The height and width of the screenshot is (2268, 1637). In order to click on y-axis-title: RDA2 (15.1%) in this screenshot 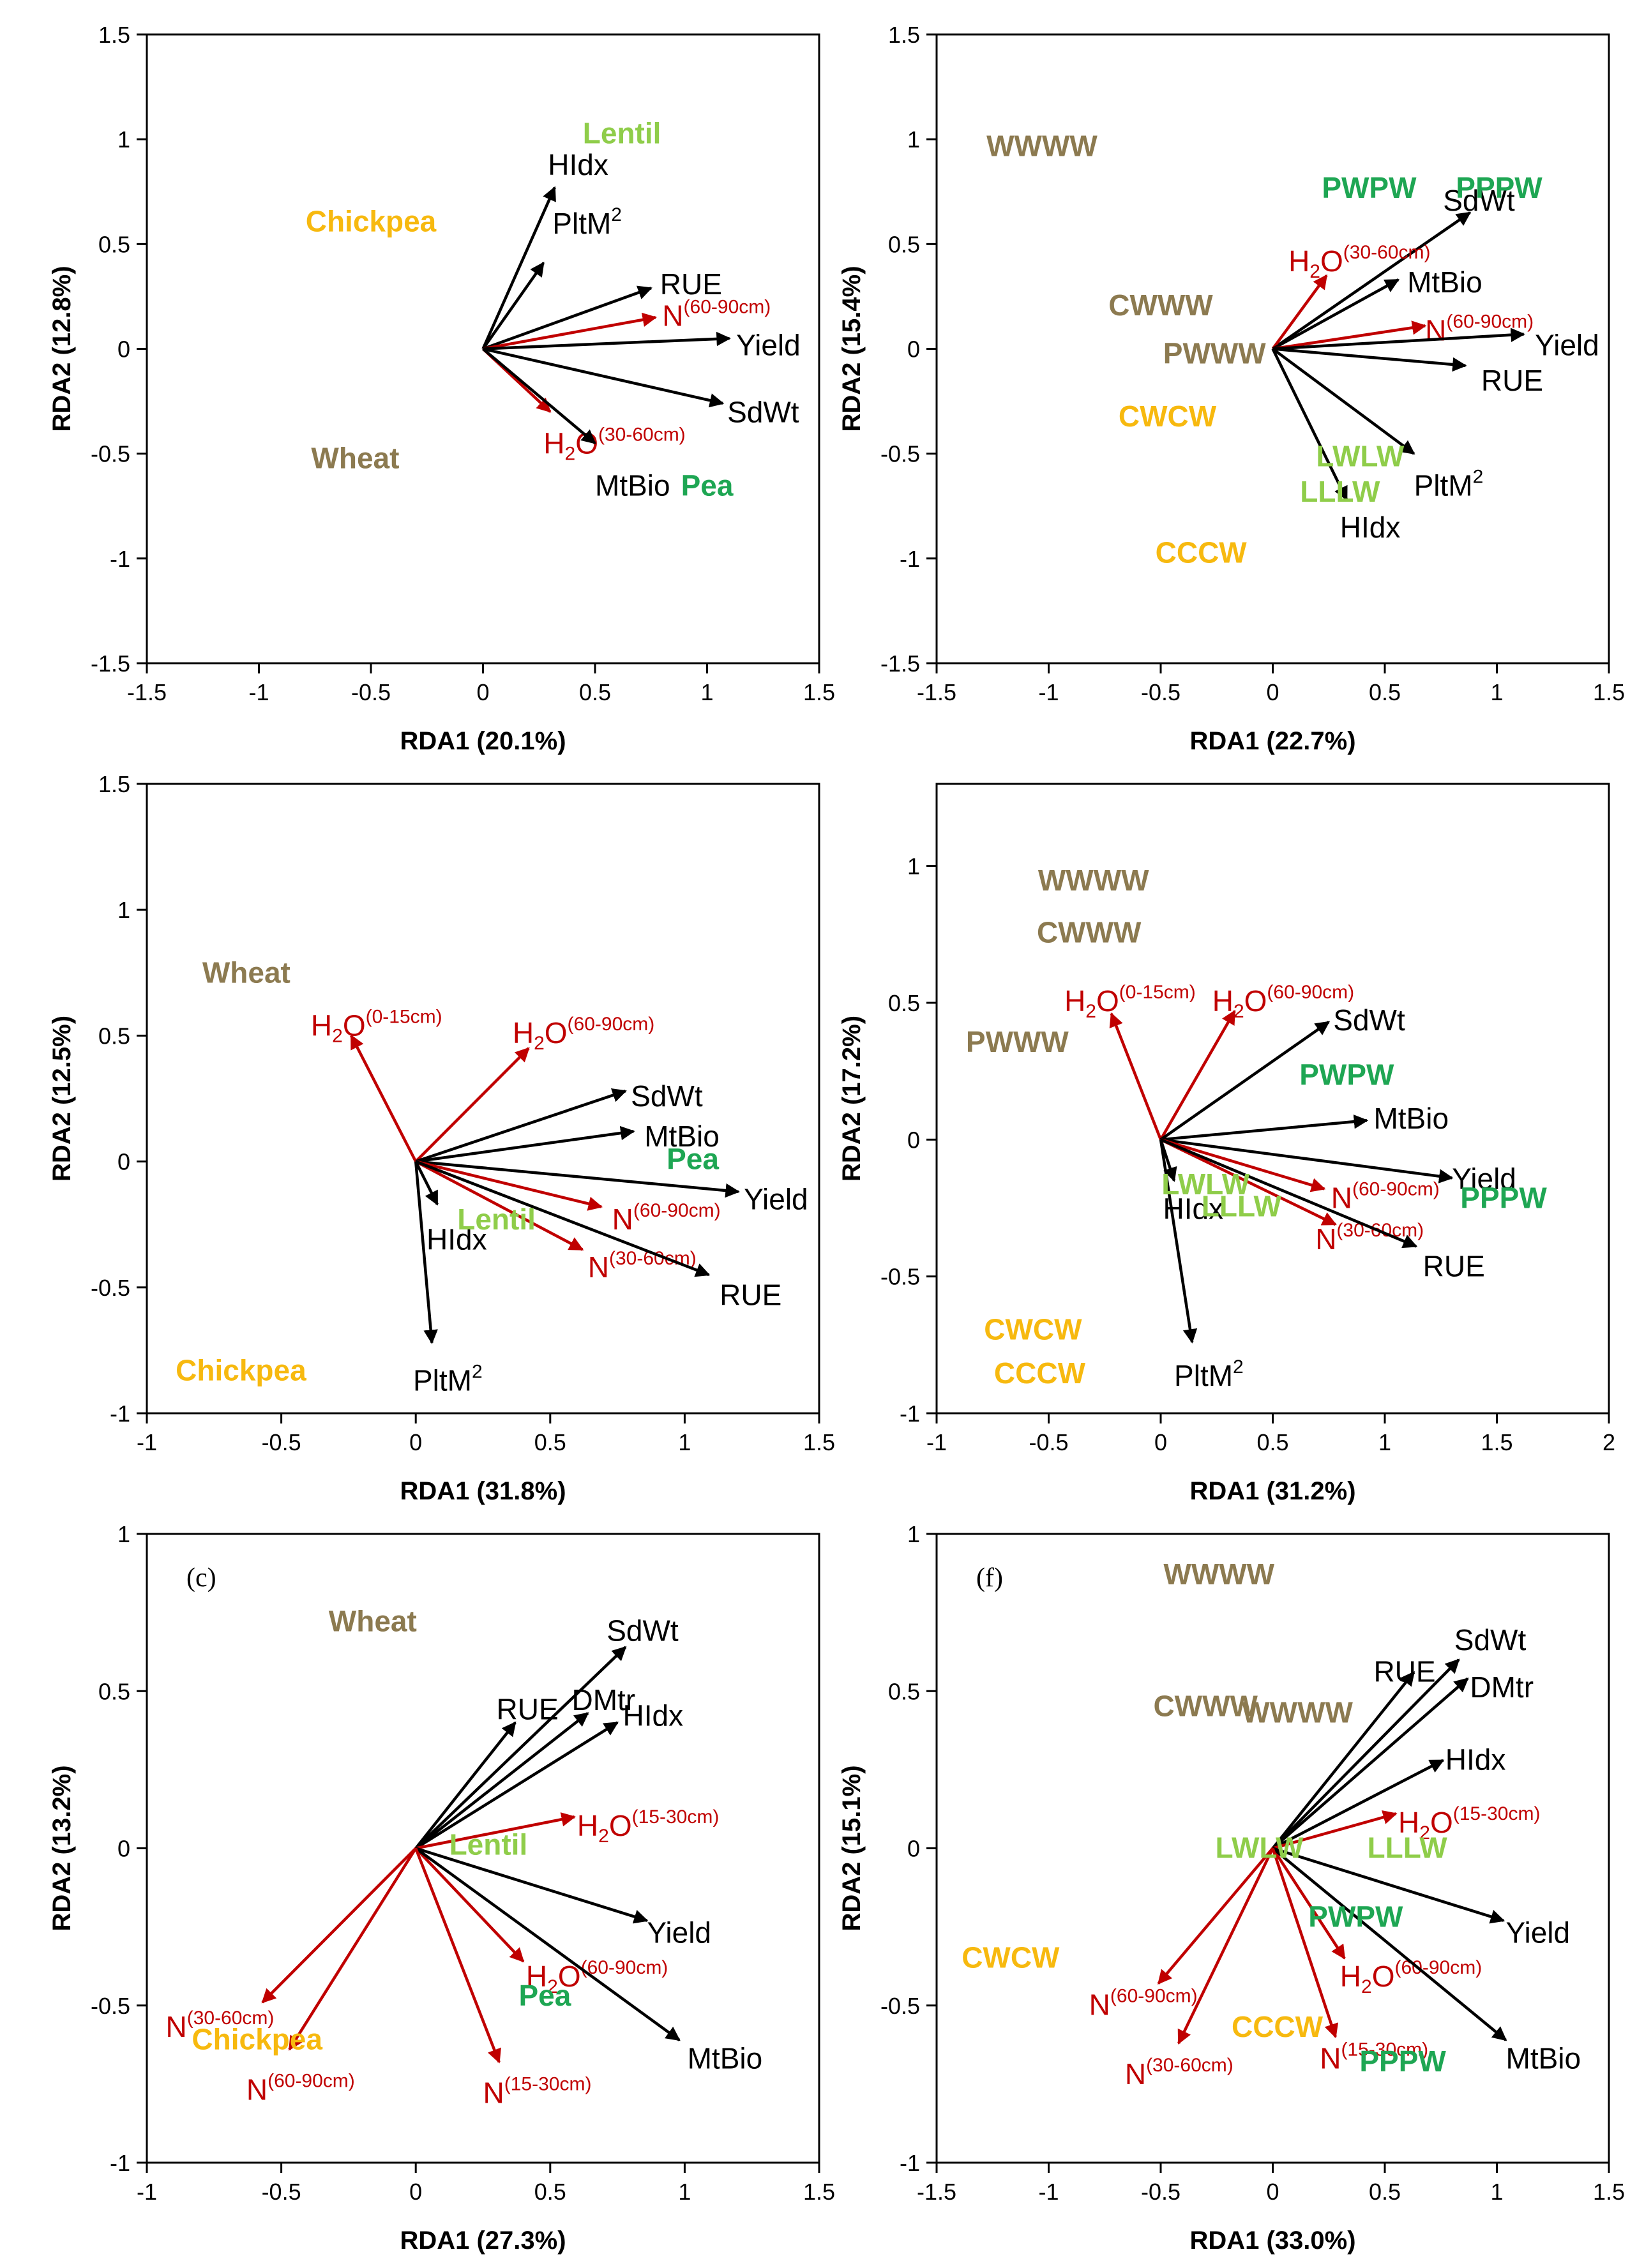, I will do `click(852, 1848)`.